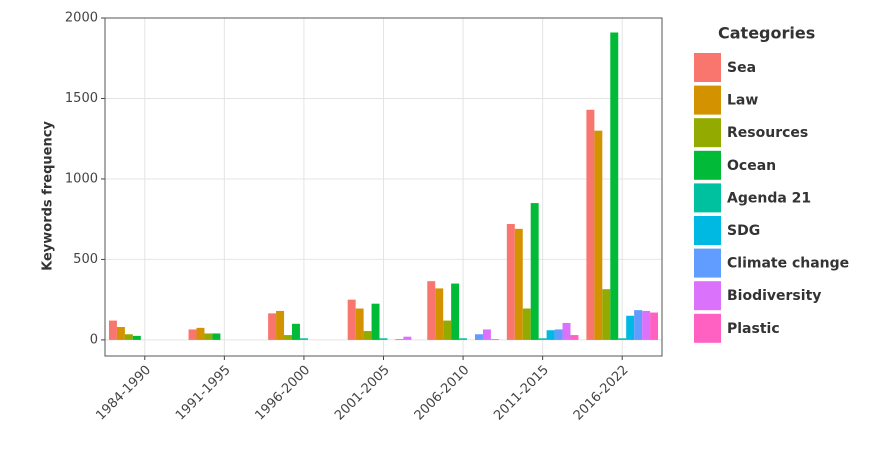 The image size is (873, 452). I want to click on y-tick-label: 500, so click(85, 259).